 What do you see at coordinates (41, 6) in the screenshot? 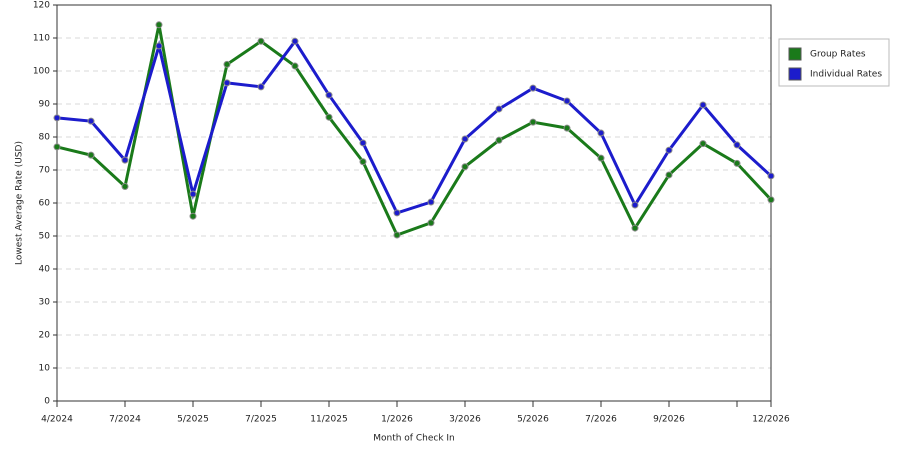
I see `y-tick-label: 120` at bounding box center [41, 6].